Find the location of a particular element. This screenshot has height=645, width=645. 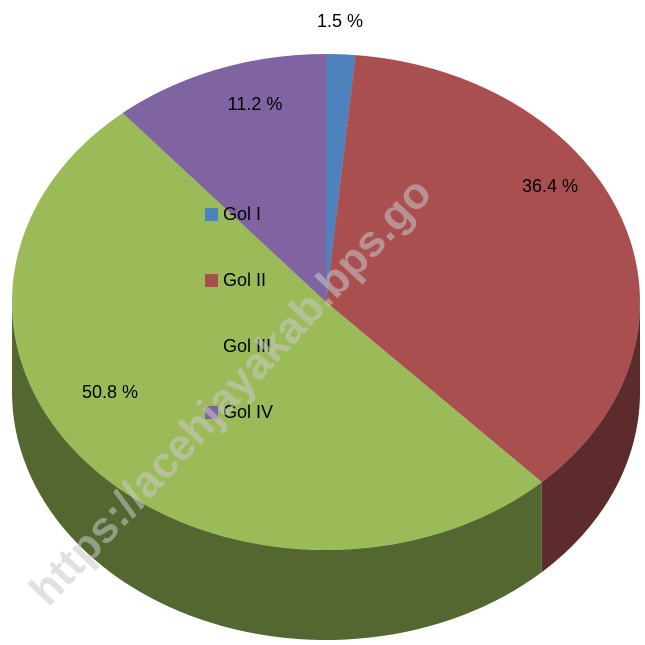

data-label: 50.8 % is located at coordinates (110, 392).